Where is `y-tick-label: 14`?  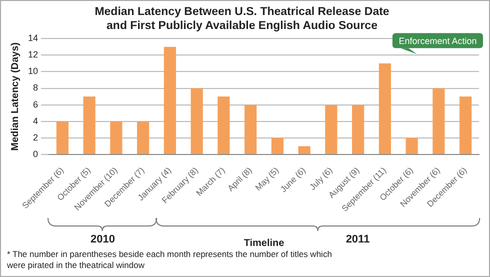 y-tick-label: 14 is located at coordinates (33, 38).